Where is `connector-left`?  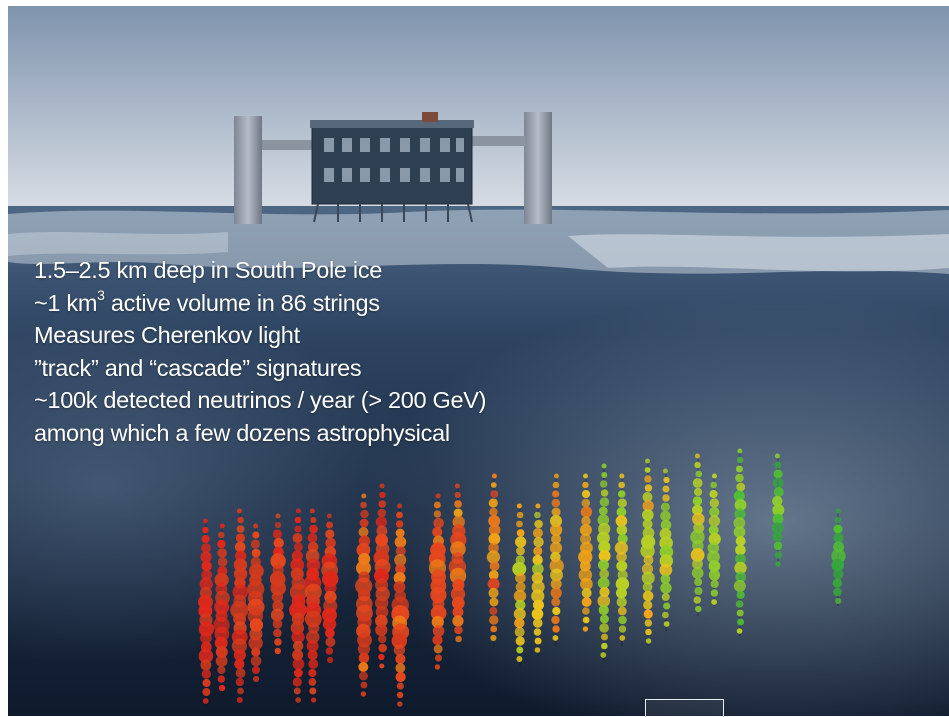
connector-left is located at coordinates (288, 145).